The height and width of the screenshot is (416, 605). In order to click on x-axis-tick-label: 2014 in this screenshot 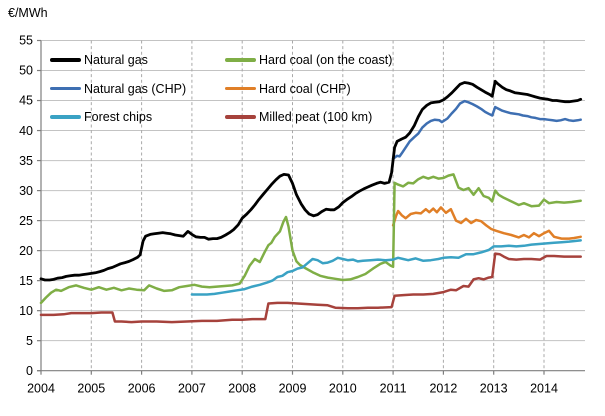, I will do `click(544, 389)`.